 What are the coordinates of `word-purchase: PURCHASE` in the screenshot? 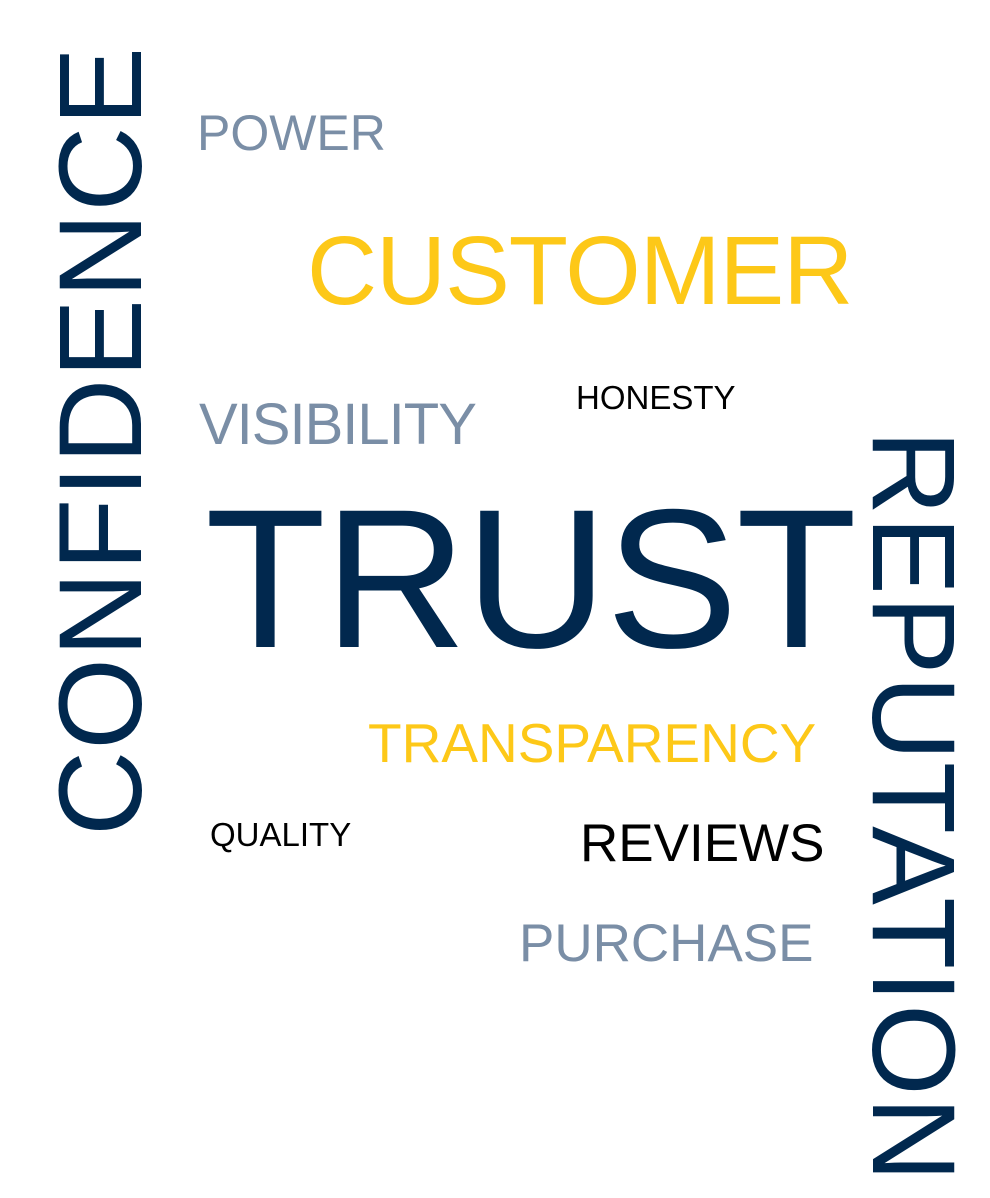 It's located at (666, 943).